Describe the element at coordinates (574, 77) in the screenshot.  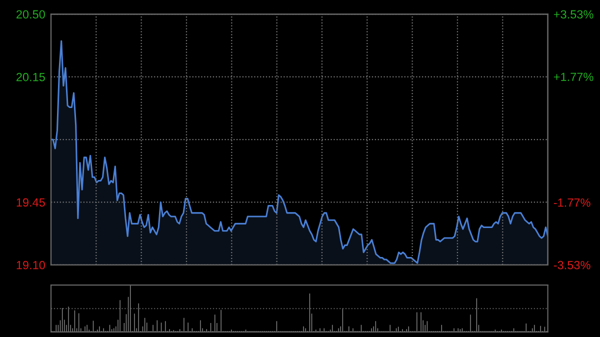
I see `y2-tick-label: +1.77%` at that location.